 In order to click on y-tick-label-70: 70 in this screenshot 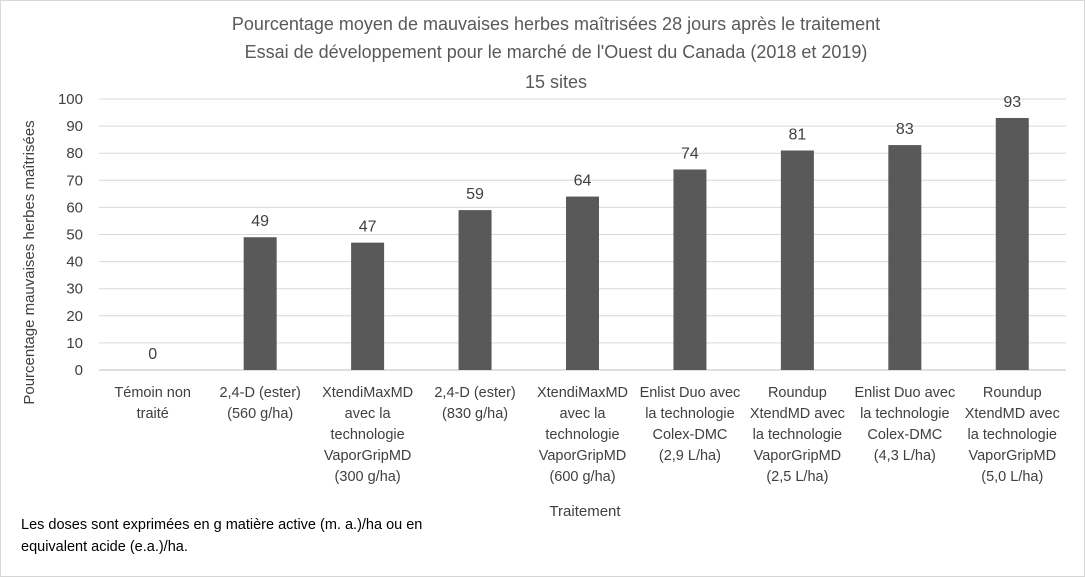, I will do `click(74, 180)`.